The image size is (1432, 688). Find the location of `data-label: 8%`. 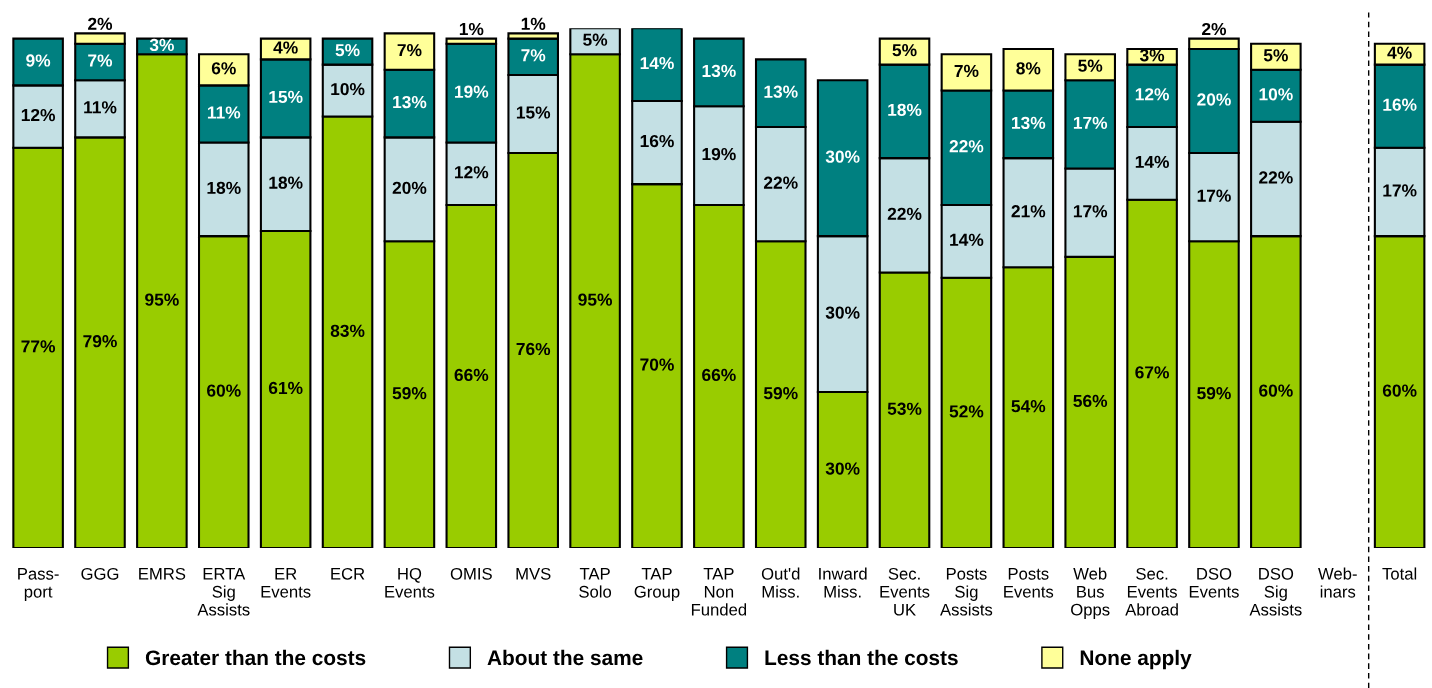

data-label: 8% is located at coordinates (1028, 68).